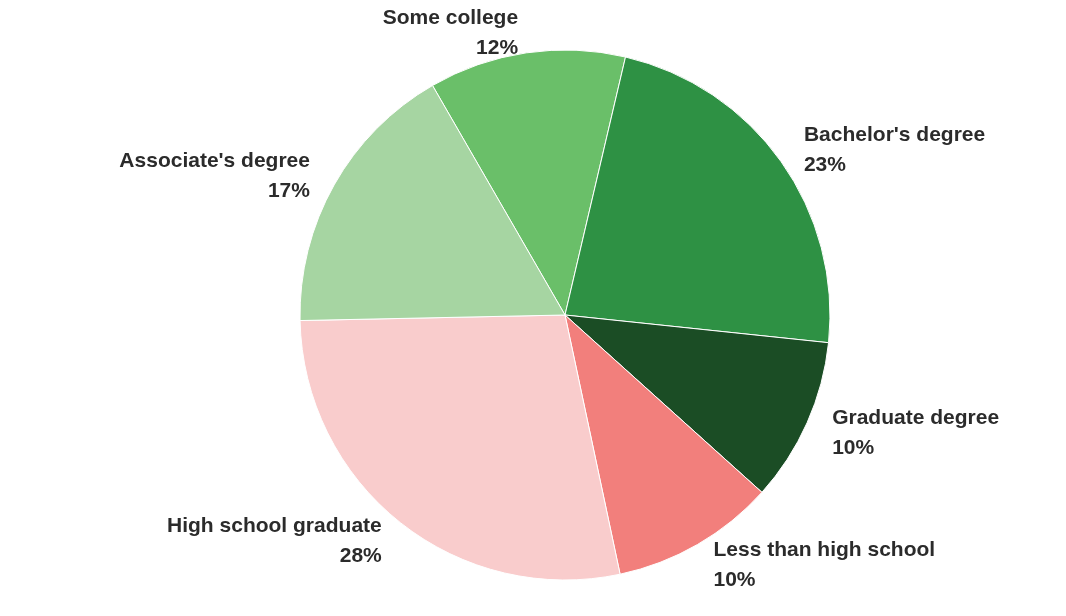 This screenshot has height=616, width=1066. I want to click on slice-label: Some college, so click(450, 16).